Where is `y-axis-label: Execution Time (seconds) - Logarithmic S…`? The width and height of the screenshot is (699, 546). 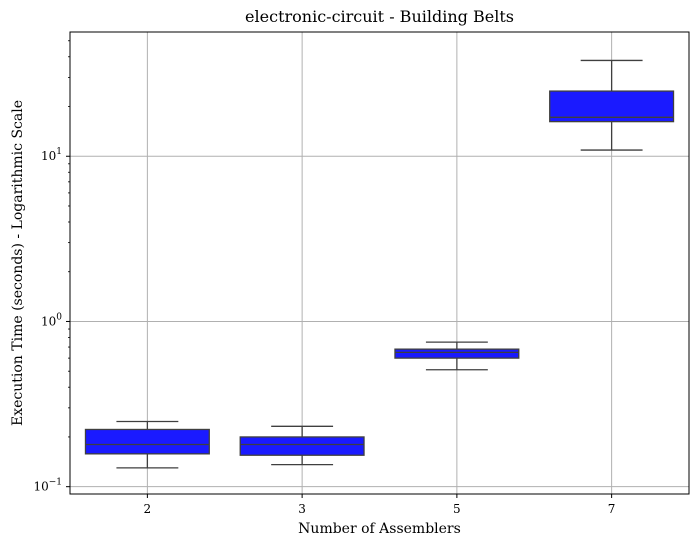 y-axis-label: Execution Time (seconds) - Logarithmic S… is located at coordinates (18, 263).